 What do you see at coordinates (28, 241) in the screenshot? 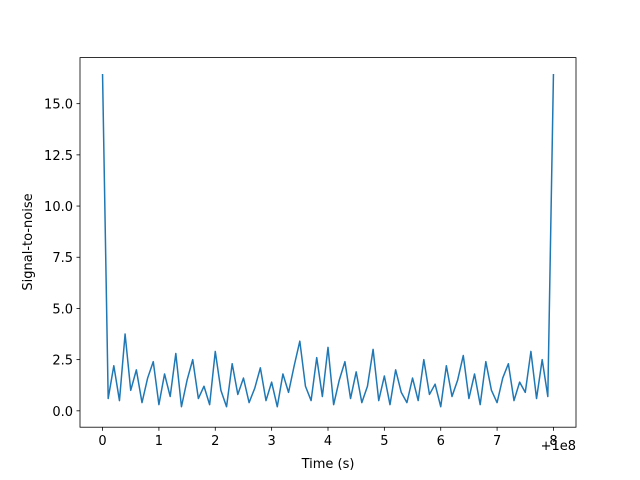
I see `y-axis-label: Signal-to-noise` at bounding box center [28, 241].